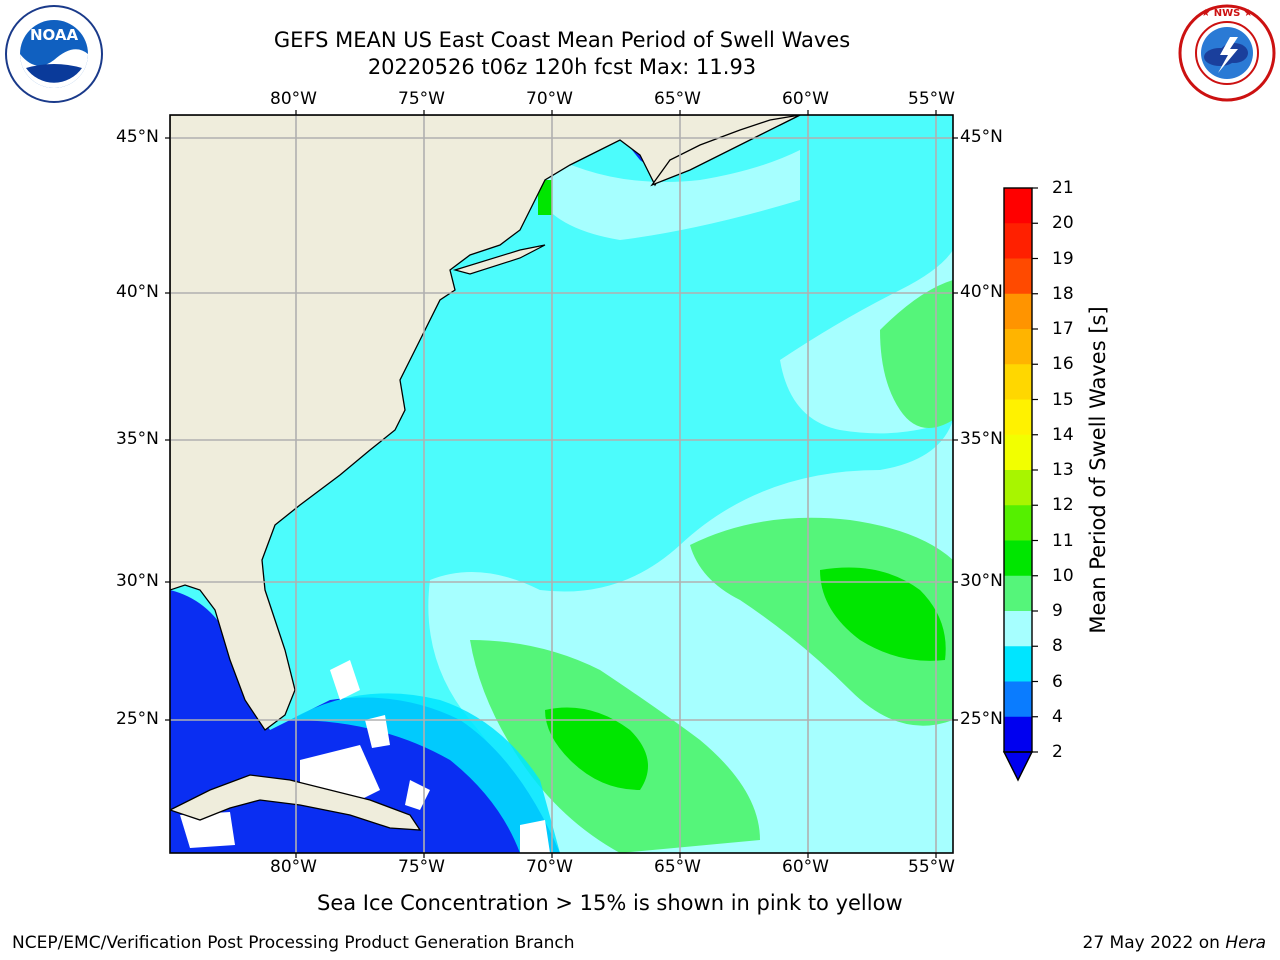 Image resolution: width=1280 pixels, height=960 pixels. Describe the element at coordinates (421, 867) in the screenshot. I see `lon-label-bottom-75w: 75°W` at that location.